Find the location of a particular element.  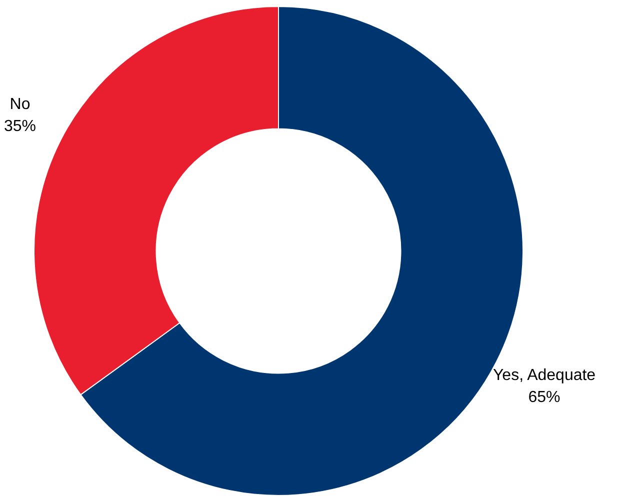

data-label: 35% is located at coordinates (20, 126).